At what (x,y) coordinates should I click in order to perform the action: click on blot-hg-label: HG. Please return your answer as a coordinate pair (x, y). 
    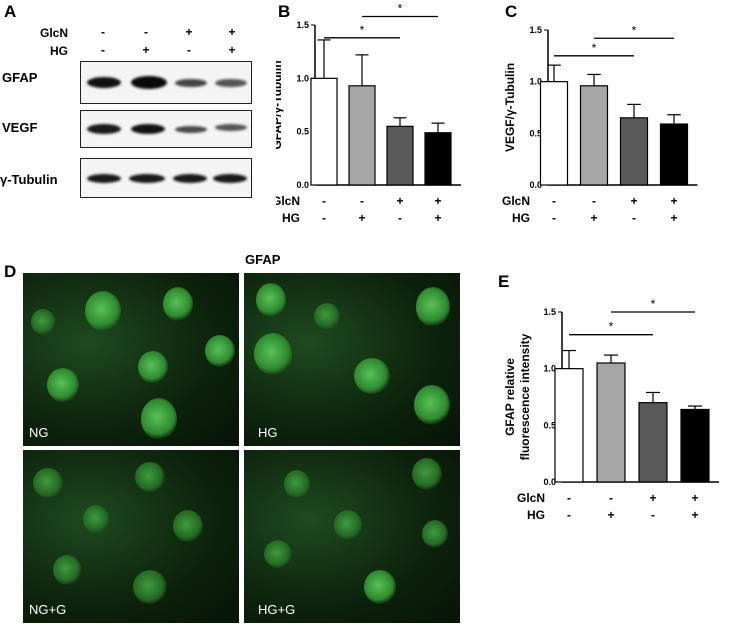
    Looking at the image, I should click on (59, 51).